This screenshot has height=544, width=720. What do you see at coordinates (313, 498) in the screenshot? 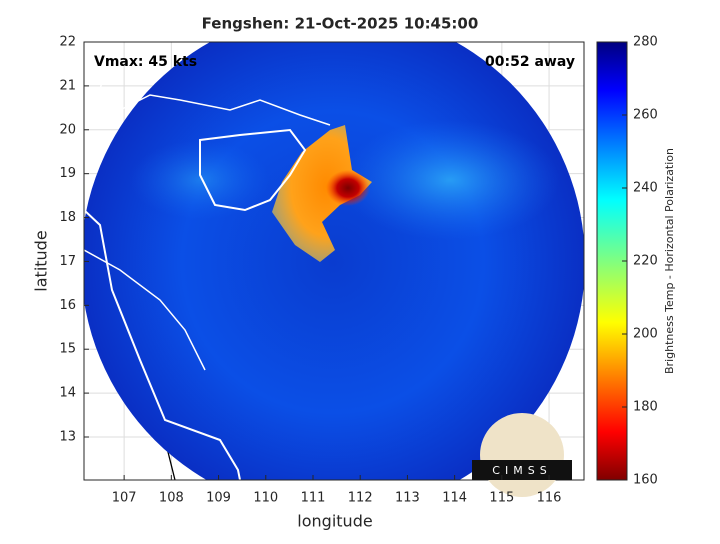
I see `x-tick-label: 111` at bounding box center [313, 498].